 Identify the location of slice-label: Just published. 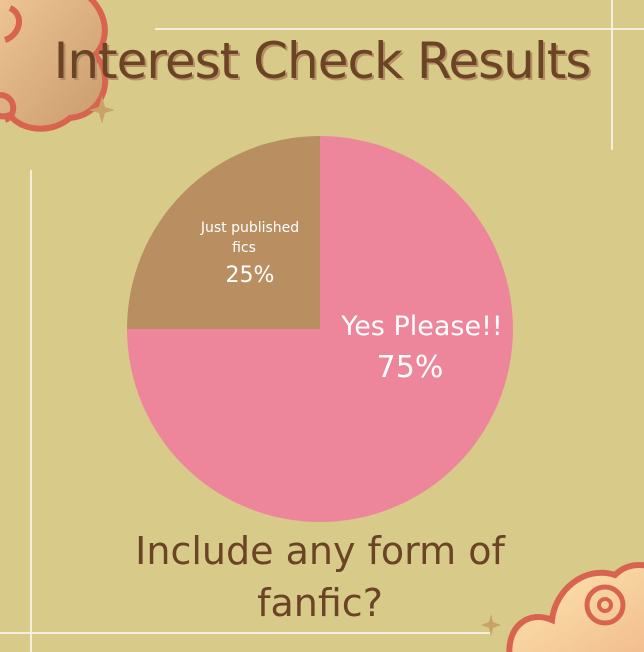
(249, 228).